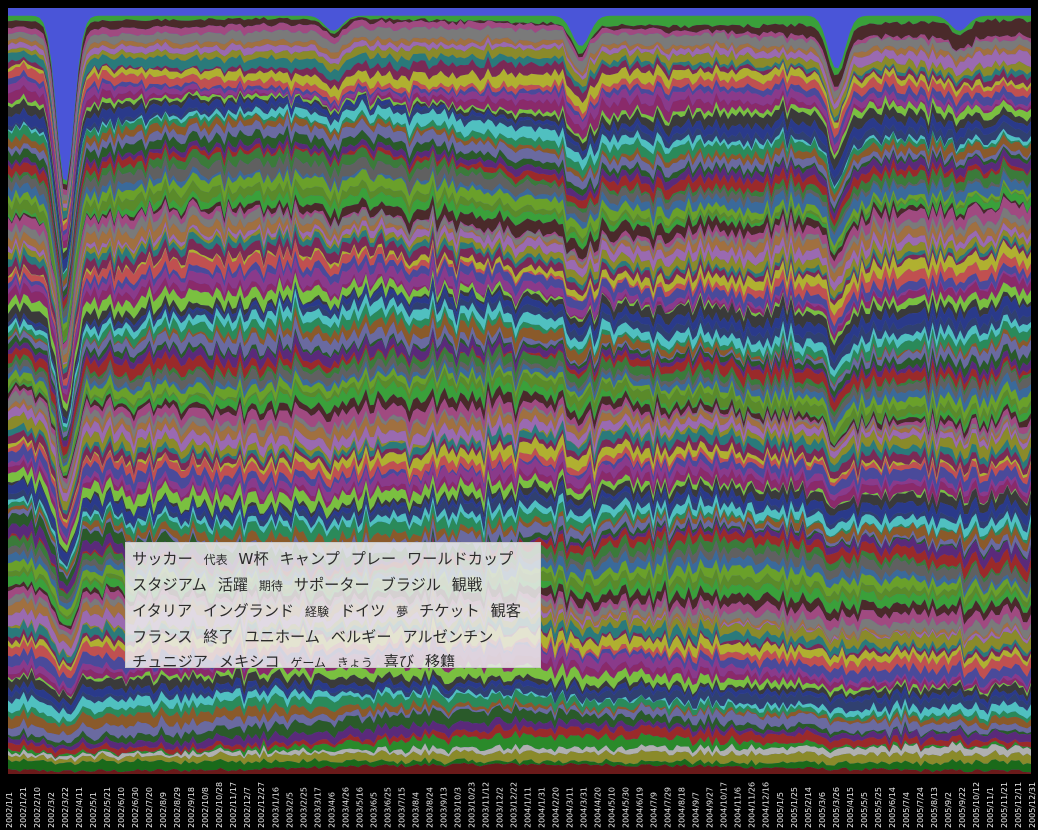 This screenshot has width=1038, height=830. What do you see at coordinates (121, 807) in the screenshot?
I see `x-tick-label: 2002/6/10` at bounding box center [121, 807].